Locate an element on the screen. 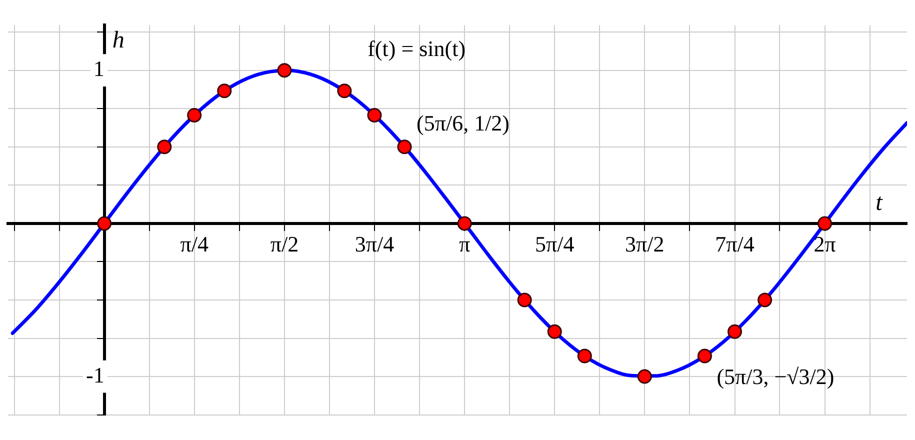 Image resolution: width=915 pixels, height=440 pixels. x-tick-label: 2π is located at coordinates (825, 243).